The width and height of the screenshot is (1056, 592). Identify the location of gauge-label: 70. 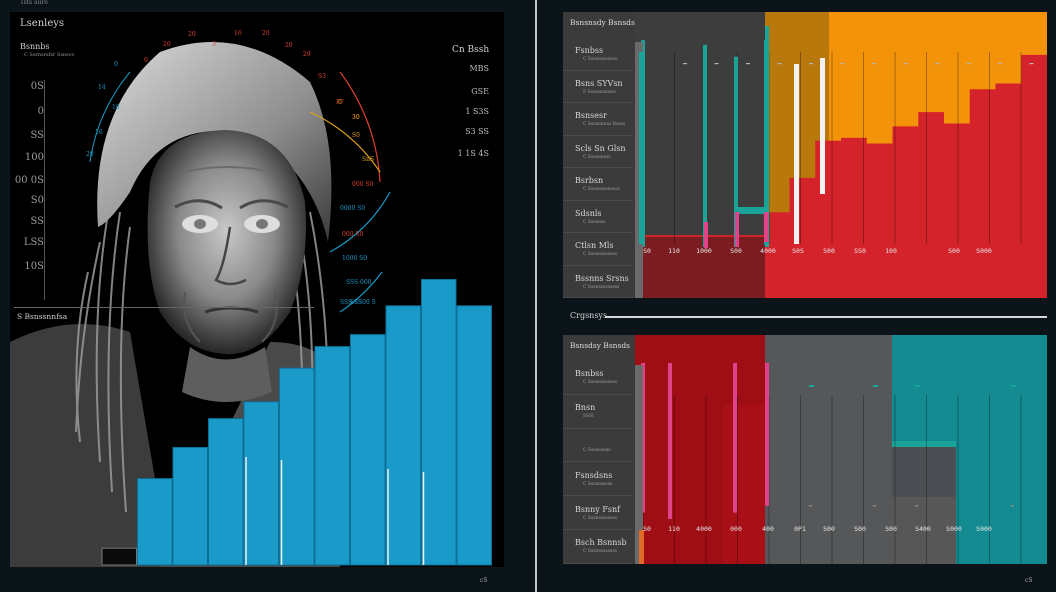
(356, 117).